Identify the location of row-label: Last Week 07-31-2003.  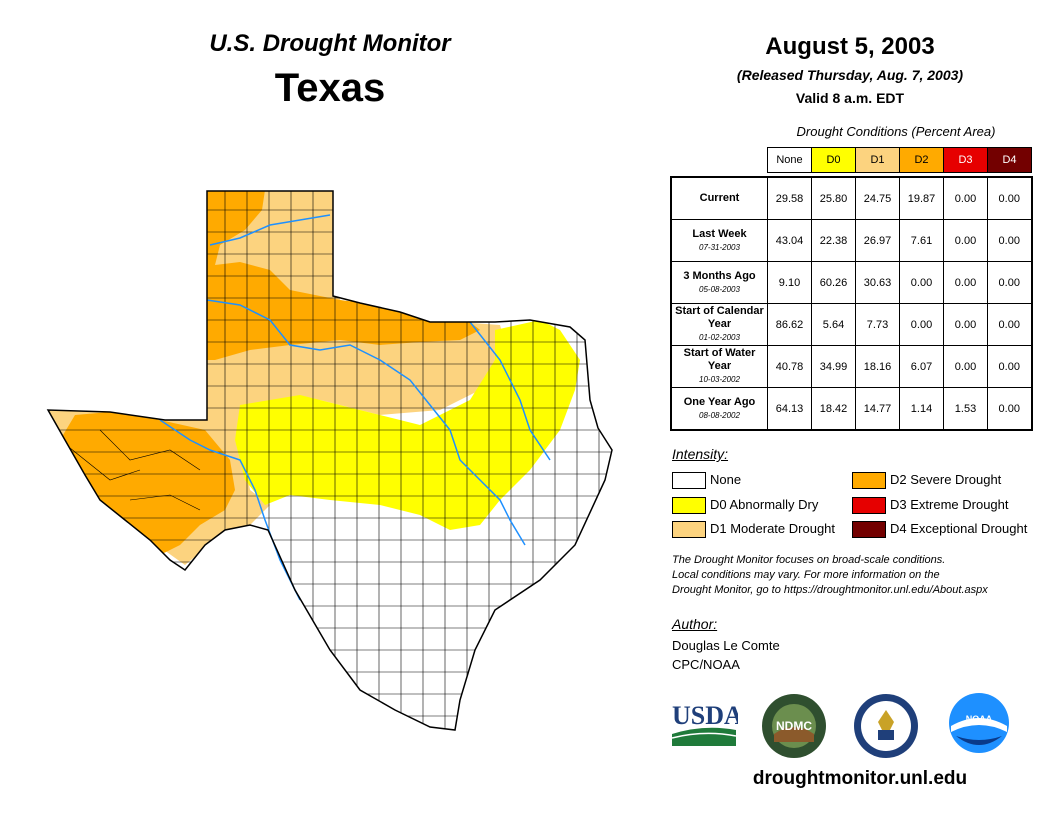
(719, 240).